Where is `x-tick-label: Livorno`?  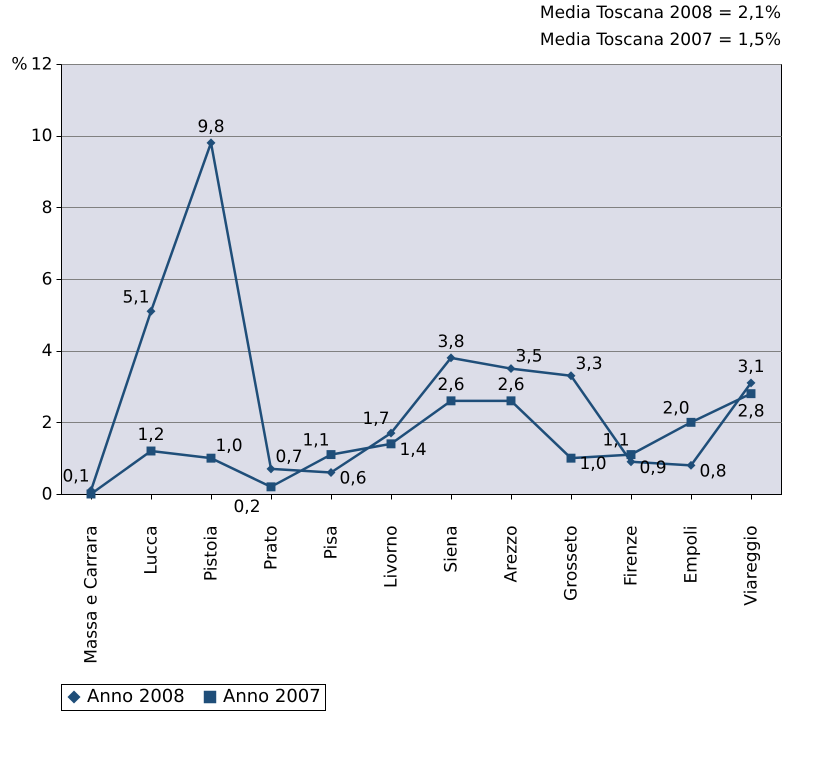
x-tick-label: Livorno is located at coordinates (392, 557).